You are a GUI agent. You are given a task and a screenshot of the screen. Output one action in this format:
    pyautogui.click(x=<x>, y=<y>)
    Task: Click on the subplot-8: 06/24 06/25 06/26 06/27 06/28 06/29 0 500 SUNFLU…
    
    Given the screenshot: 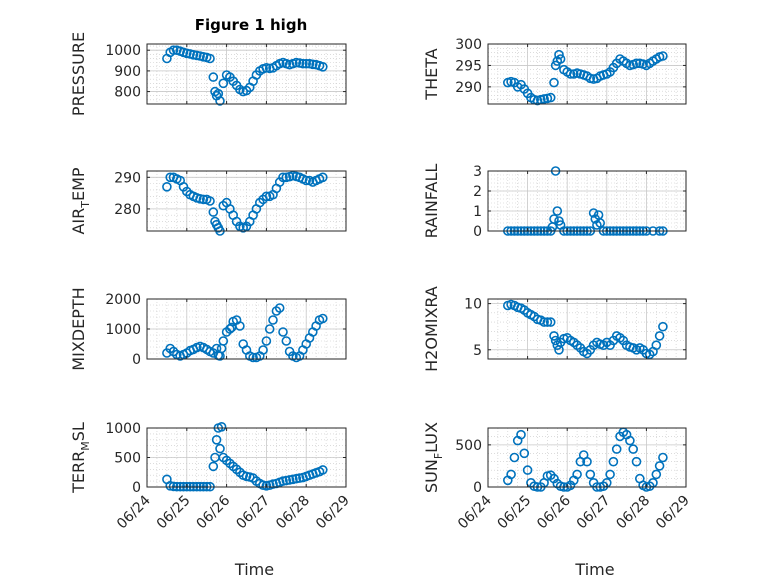 What is the action you would take?
    pyautogui.click(x=557, y=500)
    